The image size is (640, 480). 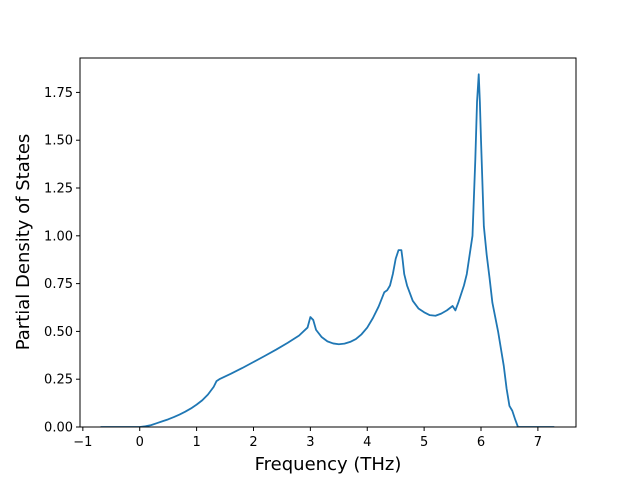 I want to click on x-tick-label: 6, so click(x=481, y=442).